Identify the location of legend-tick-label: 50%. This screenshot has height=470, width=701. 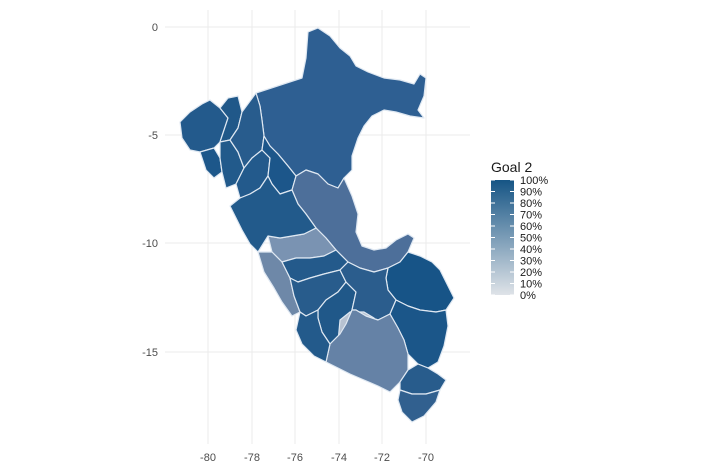
(531, 239).